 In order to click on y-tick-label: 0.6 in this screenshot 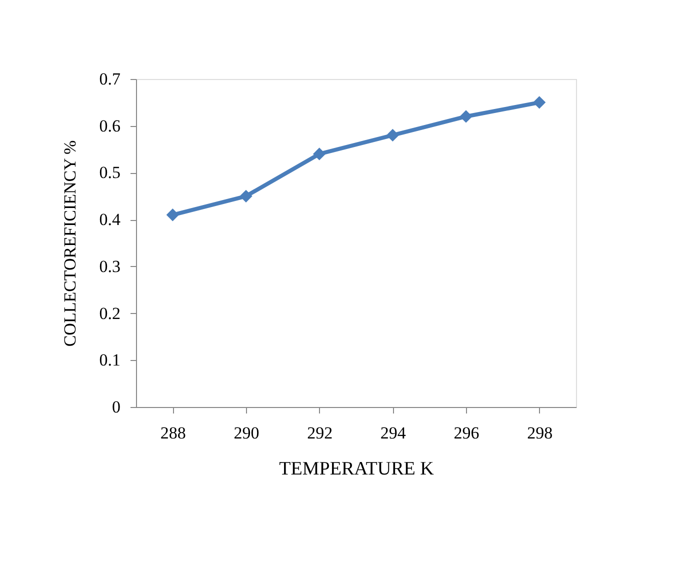, I will do `click(109, 126)`.